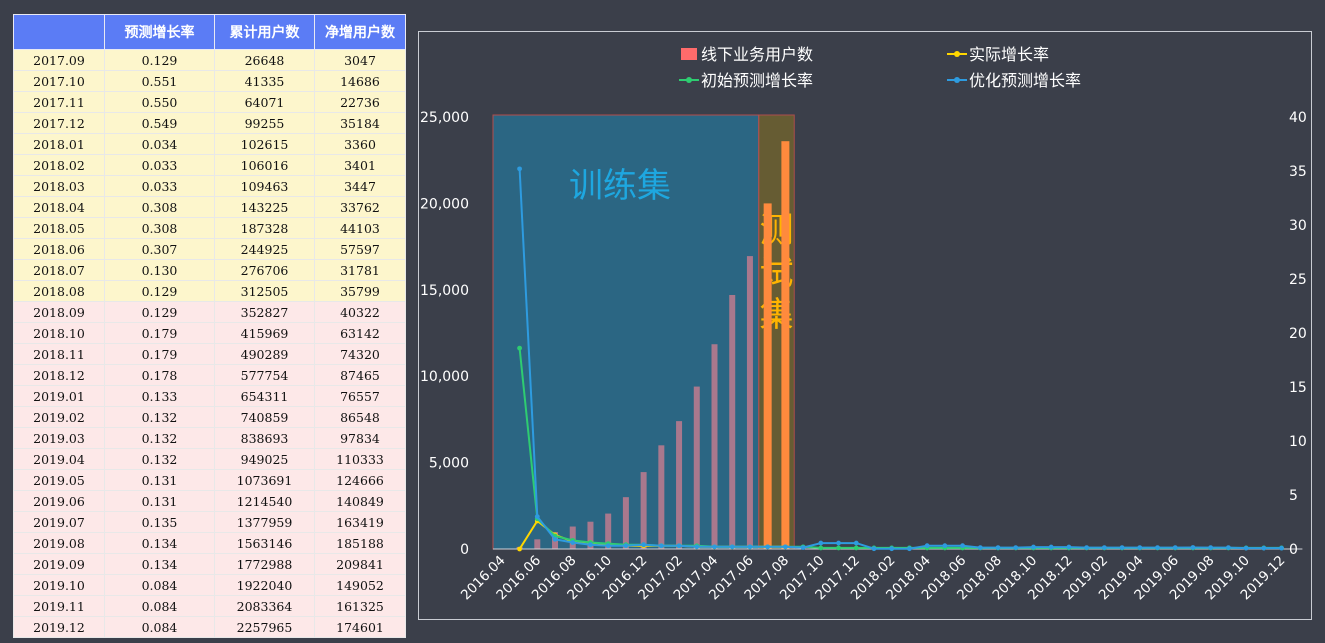 The image size is (1325, 643). What do you see at coordinates (264, 564) in the screenshot?
I see `cell-cumulative: 1772988` at bounding box center [264, 564].